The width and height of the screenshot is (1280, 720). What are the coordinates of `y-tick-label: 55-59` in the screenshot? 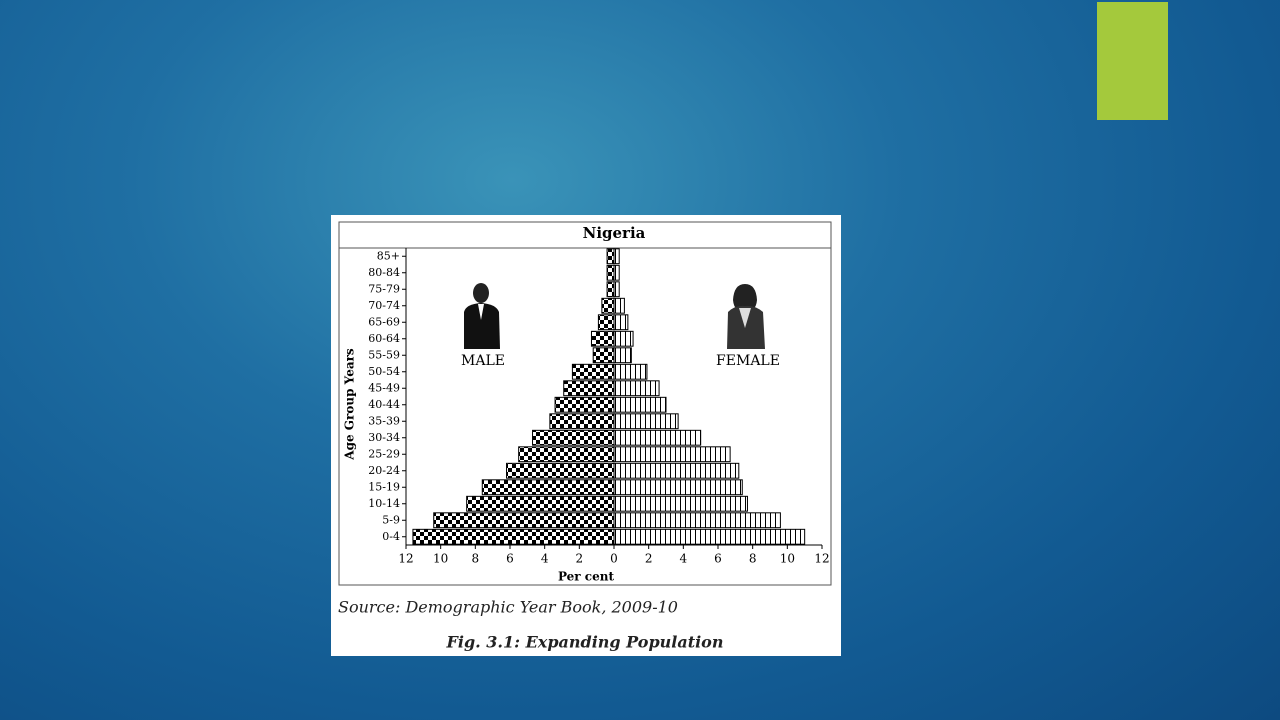 It's located at (384, 354).